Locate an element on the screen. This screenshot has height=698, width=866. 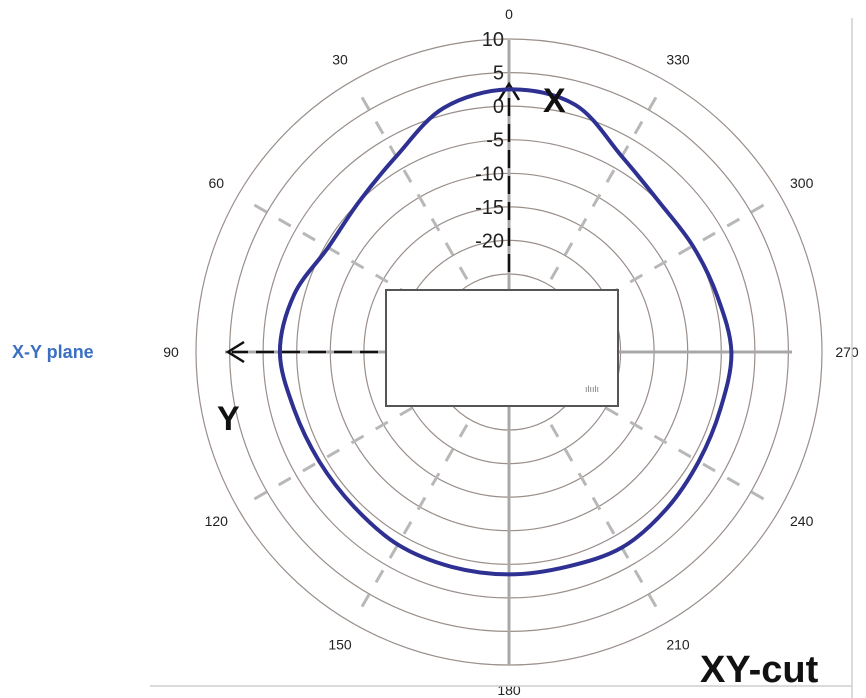
angle-tick-label: 180 is located at coordinates (509, 690).